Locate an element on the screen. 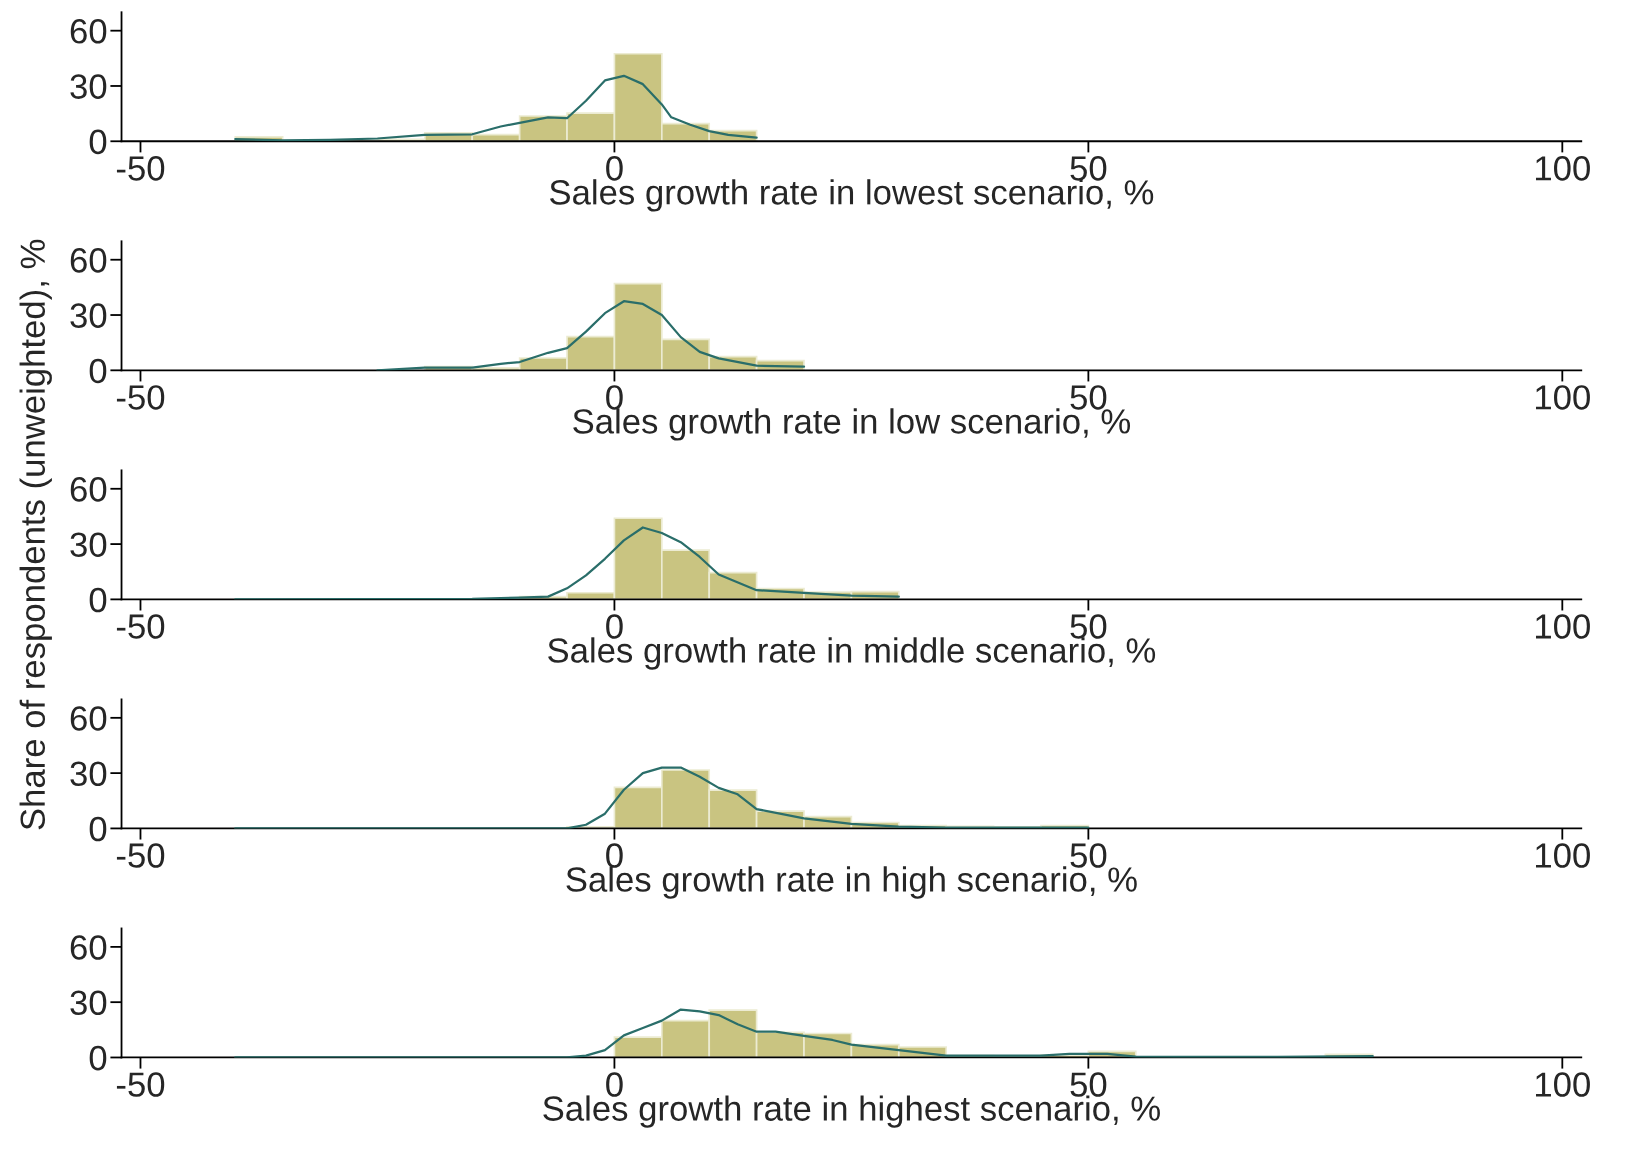  y-axis-title: Share of respondents (unweighted), % is located at coordinates (35, 534).